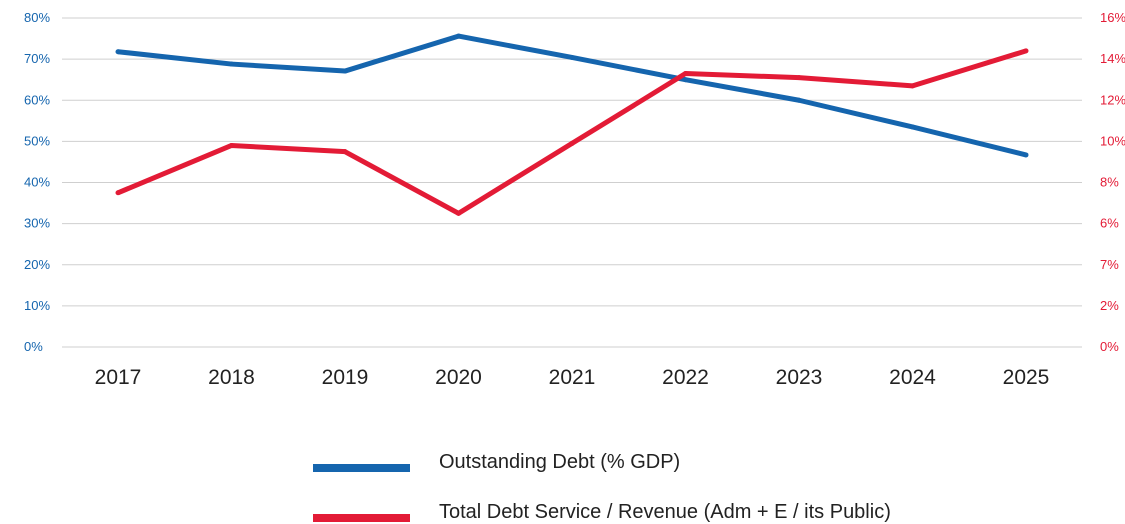 This screenshot has height=524, width=1125. Describe the element at coordinates (33, 346) in the screenshot. I see `left-tick-label: 0%` at that location.